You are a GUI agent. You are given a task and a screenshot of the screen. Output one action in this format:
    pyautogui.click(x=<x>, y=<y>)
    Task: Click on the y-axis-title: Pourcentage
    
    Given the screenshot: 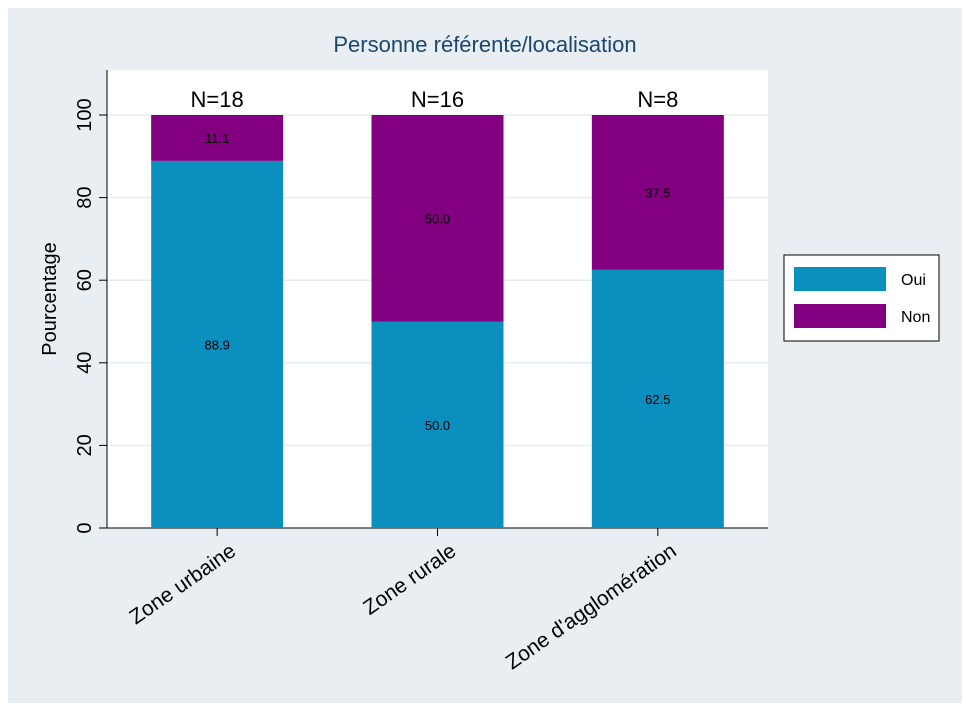 What is the action you would take?
    pyautogui.click(x=50, y=298)
    